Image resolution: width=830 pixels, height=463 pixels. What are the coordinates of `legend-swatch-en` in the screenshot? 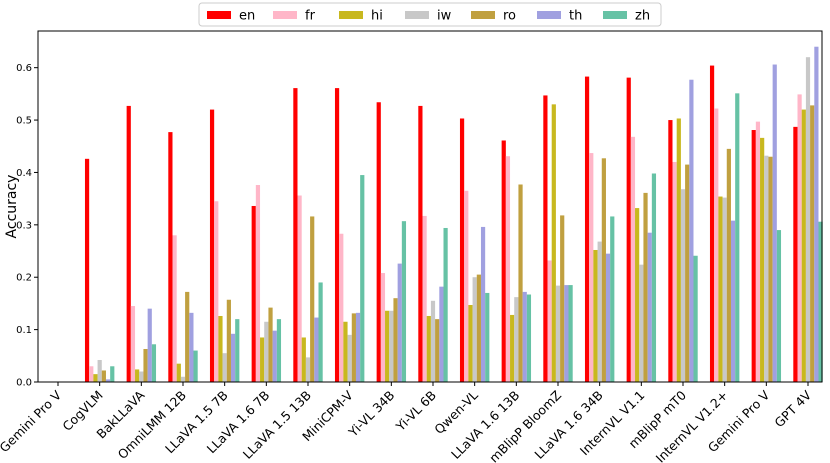 It's located at (219, 15).